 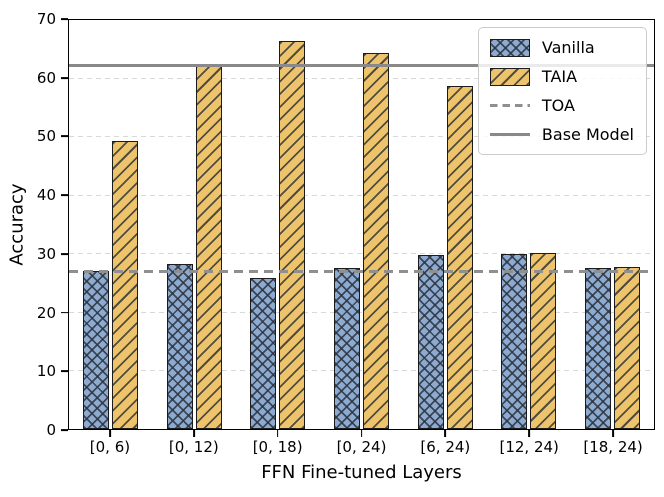 What do you see at coordinates (46, 195) in the screenshot?
I see `y-tick-label: 40` at bounding box center [46, 195].